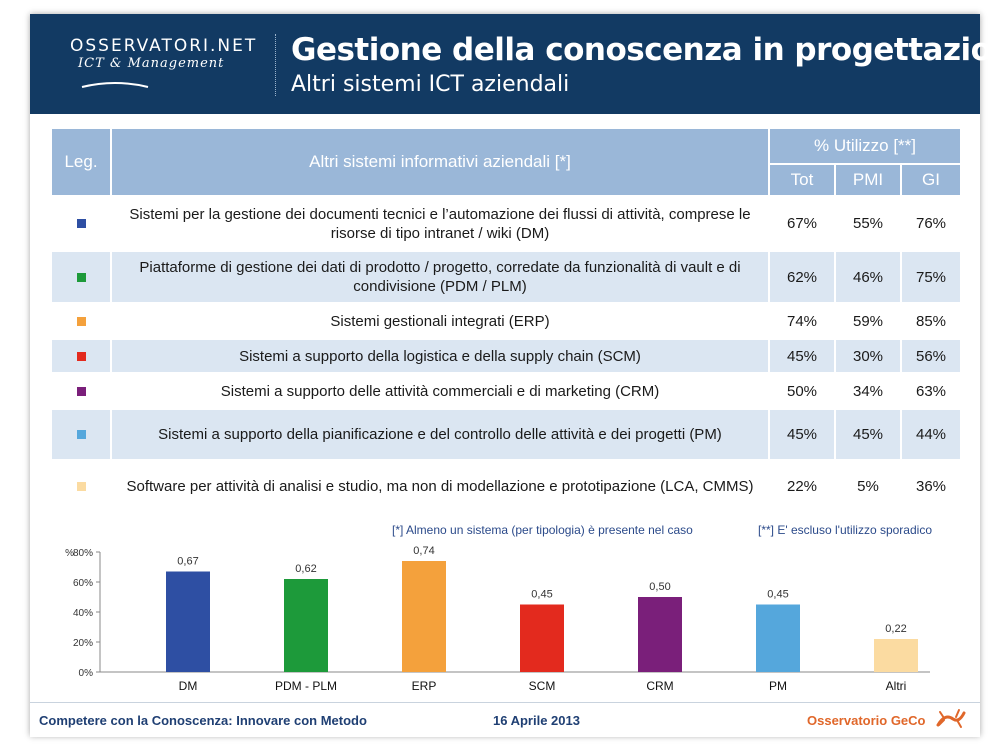 The height and width of the screenshot is (754, 1000). What do you see at coordinates (424, 686) in the screenshot?
I see `x-tick-label: ERP` at bounding box center [424, 686].